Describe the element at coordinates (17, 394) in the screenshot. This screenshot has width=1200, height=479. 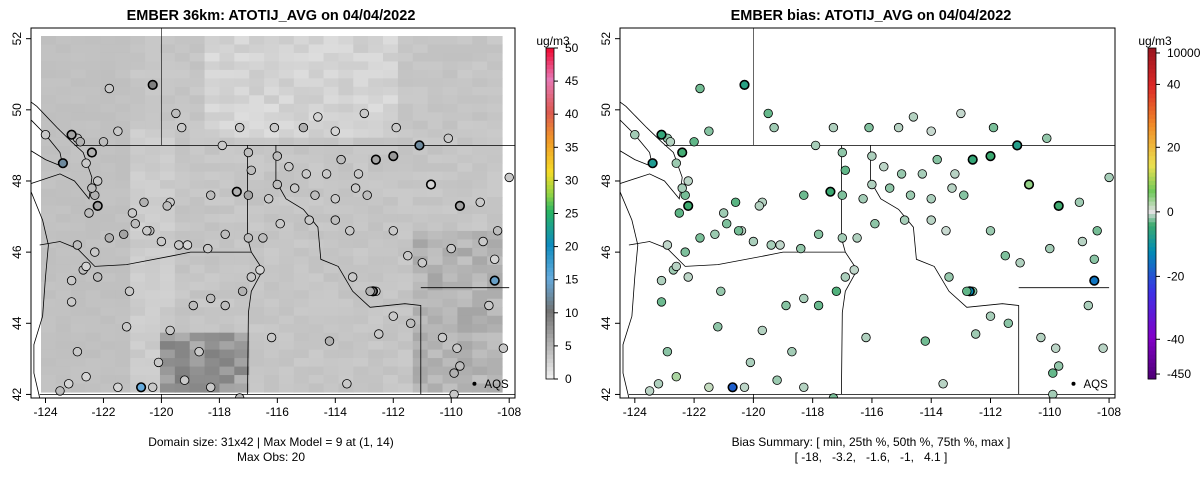
I see `y-tick-label: 42` at that location.